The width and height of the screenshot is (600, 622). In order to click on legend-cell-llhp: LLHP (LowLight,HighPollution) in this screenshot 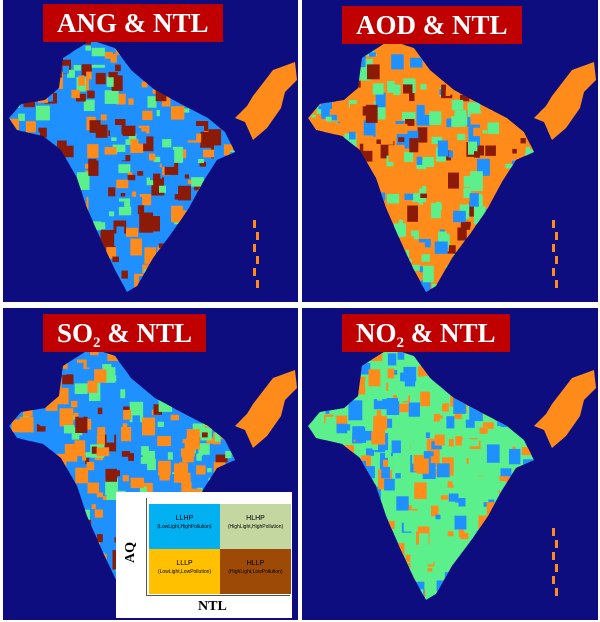, I will do `click(184, 526)`.